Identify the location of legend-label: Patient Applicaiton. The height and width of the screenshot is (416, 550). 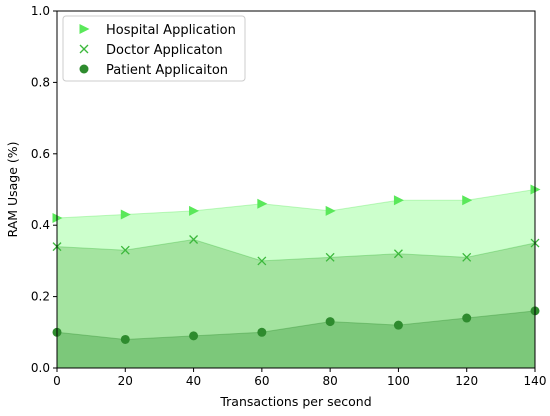
(167, 70).